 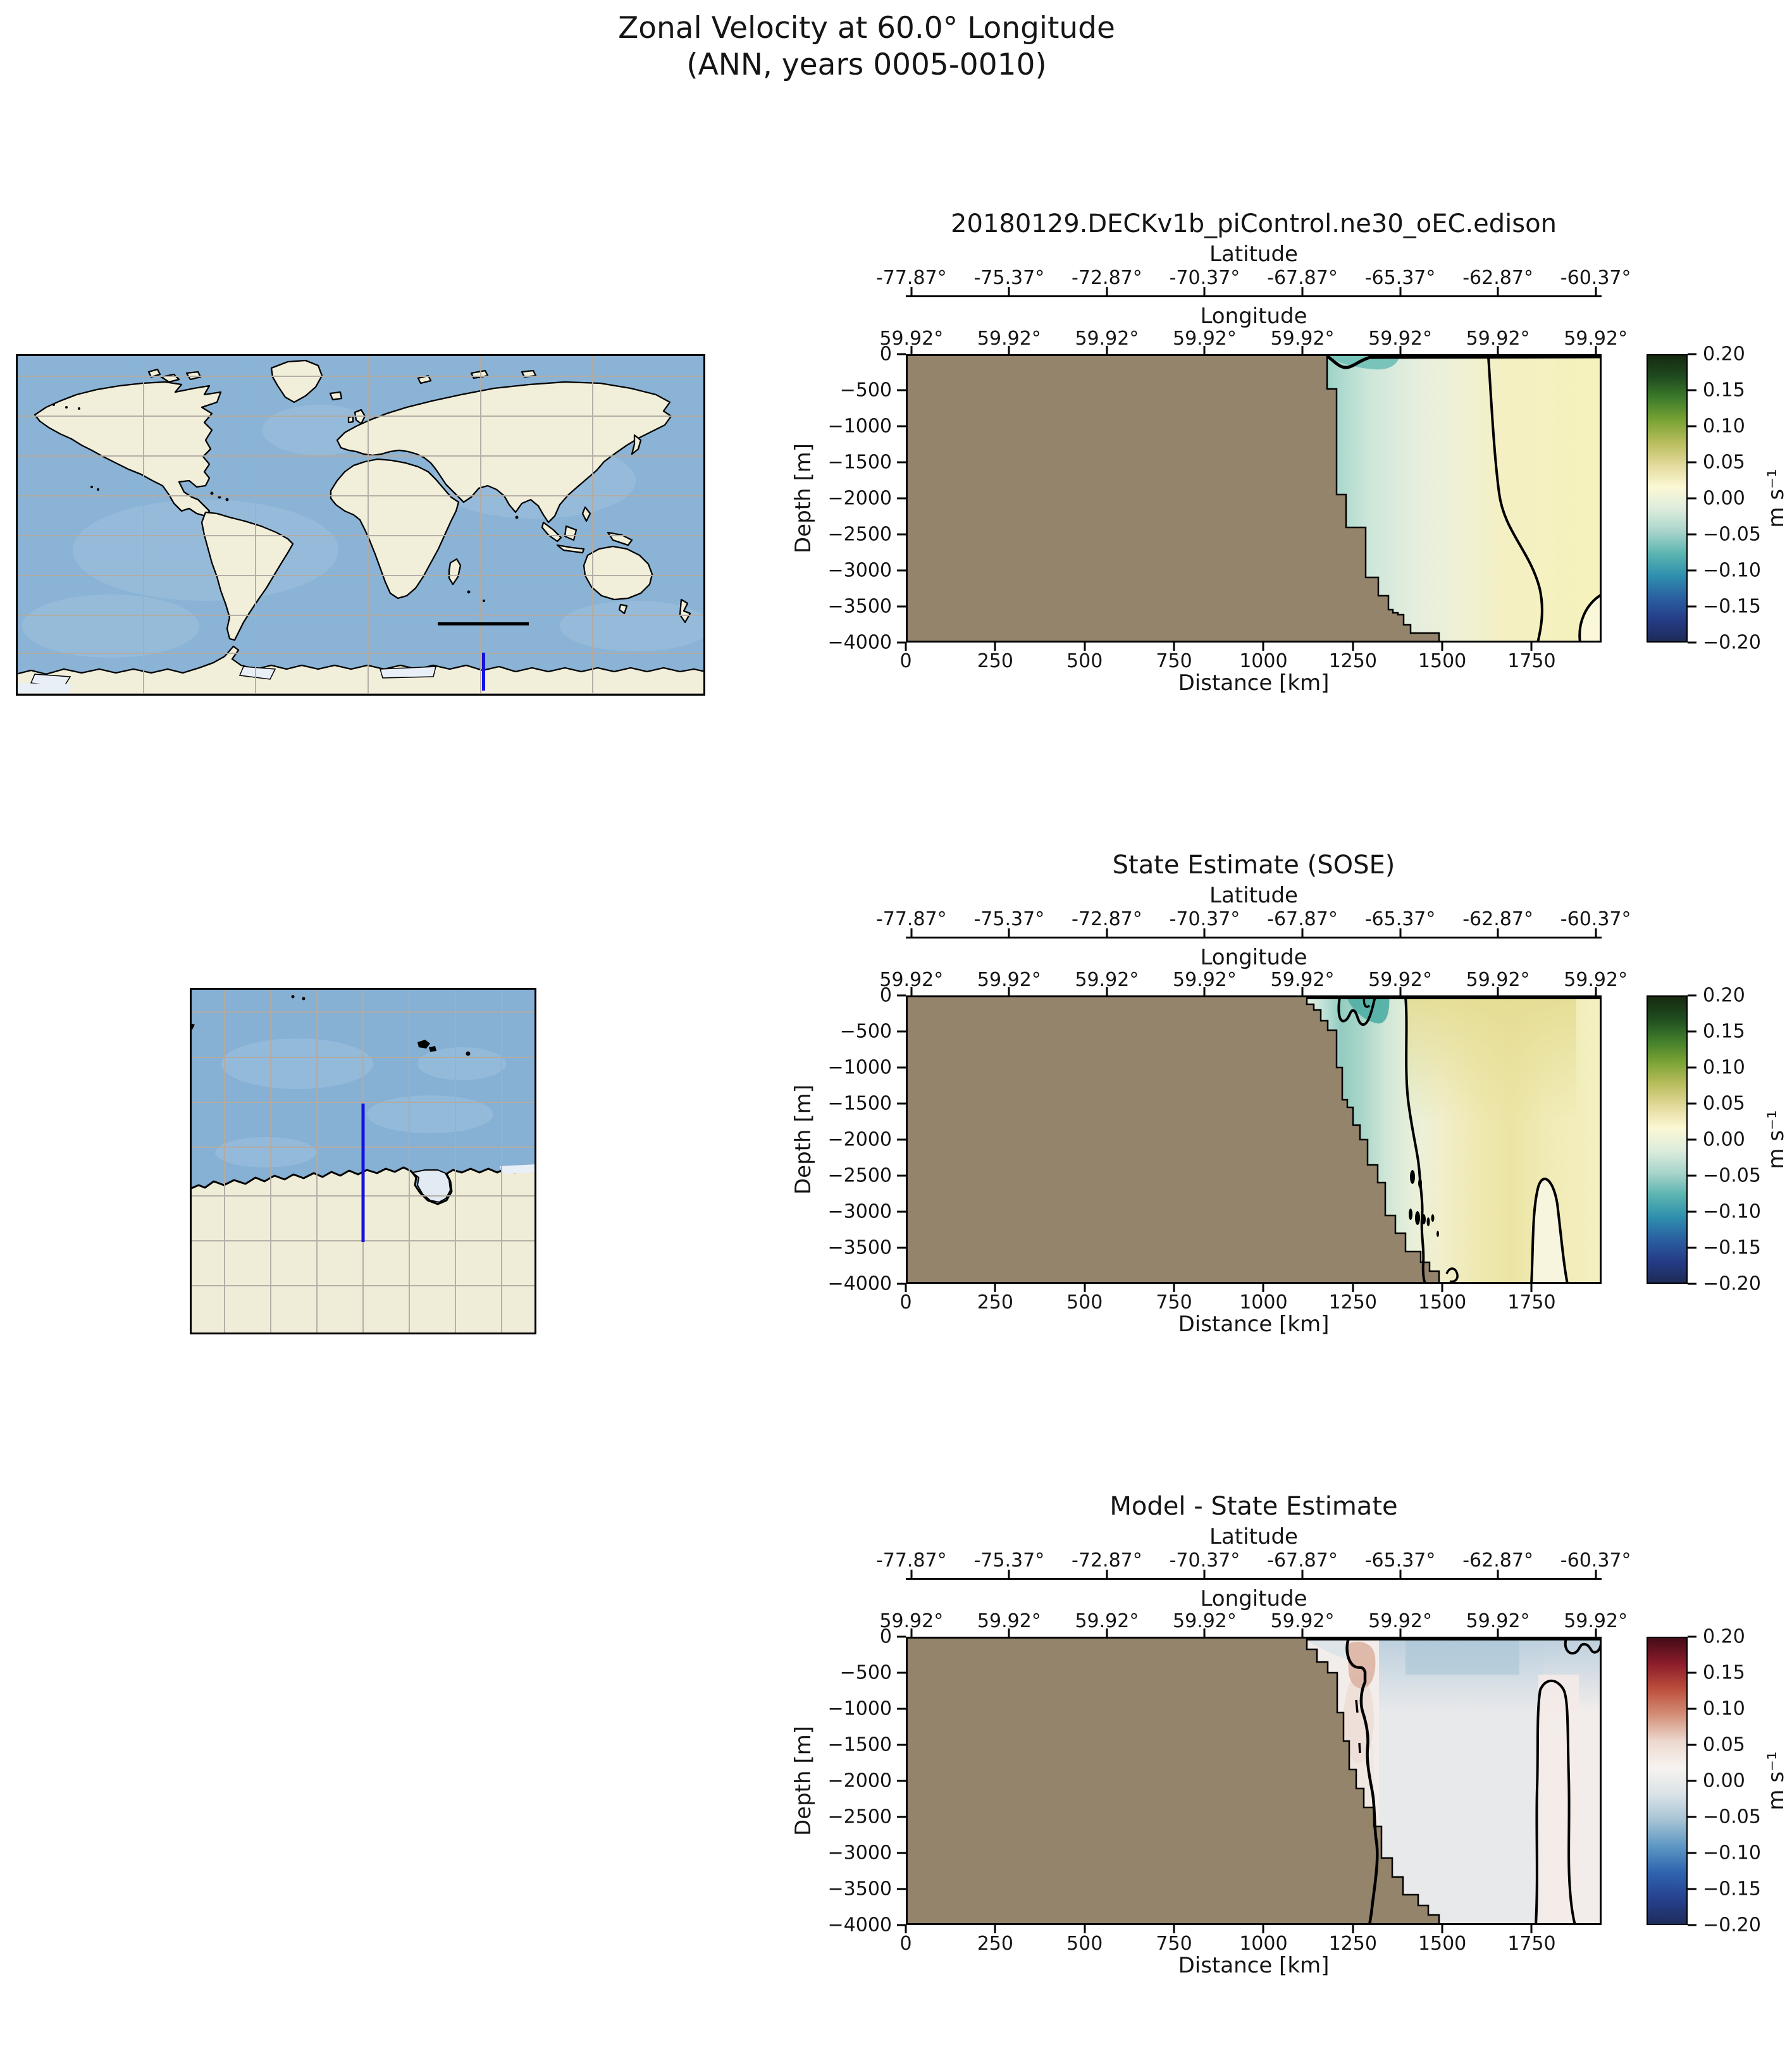 I want to click on positive-bias-core, so click(x=1362, y=1665).